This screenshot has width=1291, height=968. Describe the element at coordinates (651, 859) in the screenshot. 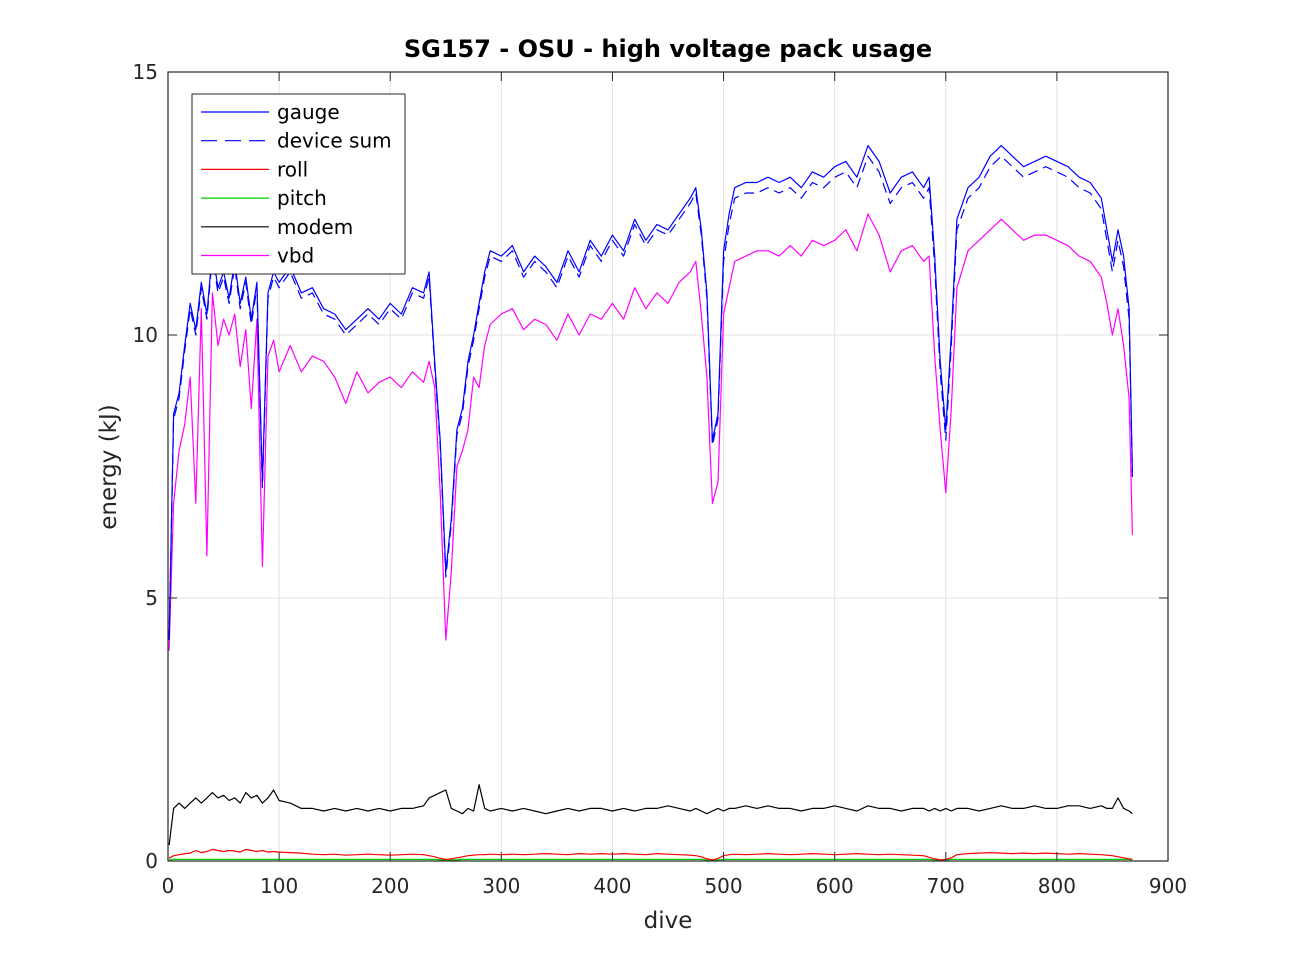

I see `series-line-pitch` at that location.